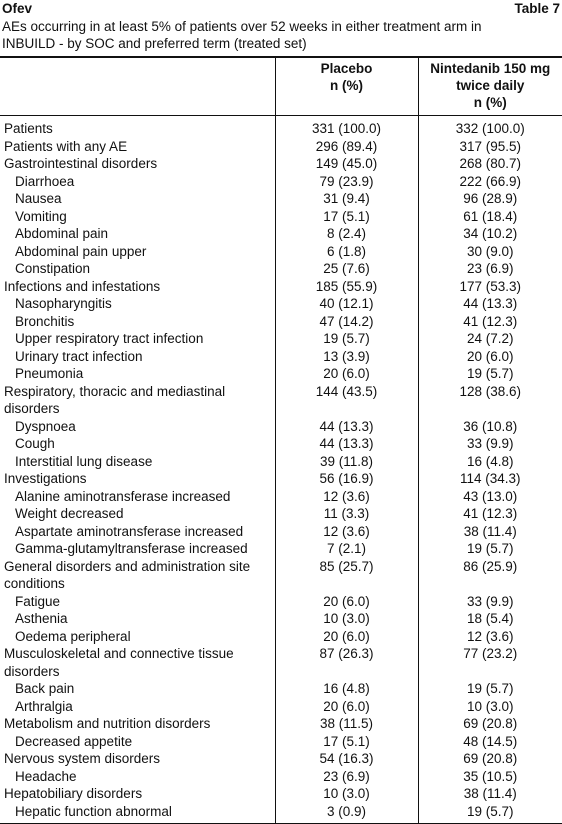 This screenshot has height=824, width=562. I want to click on placebo-value: 11 (3.3), so click(346, 514).